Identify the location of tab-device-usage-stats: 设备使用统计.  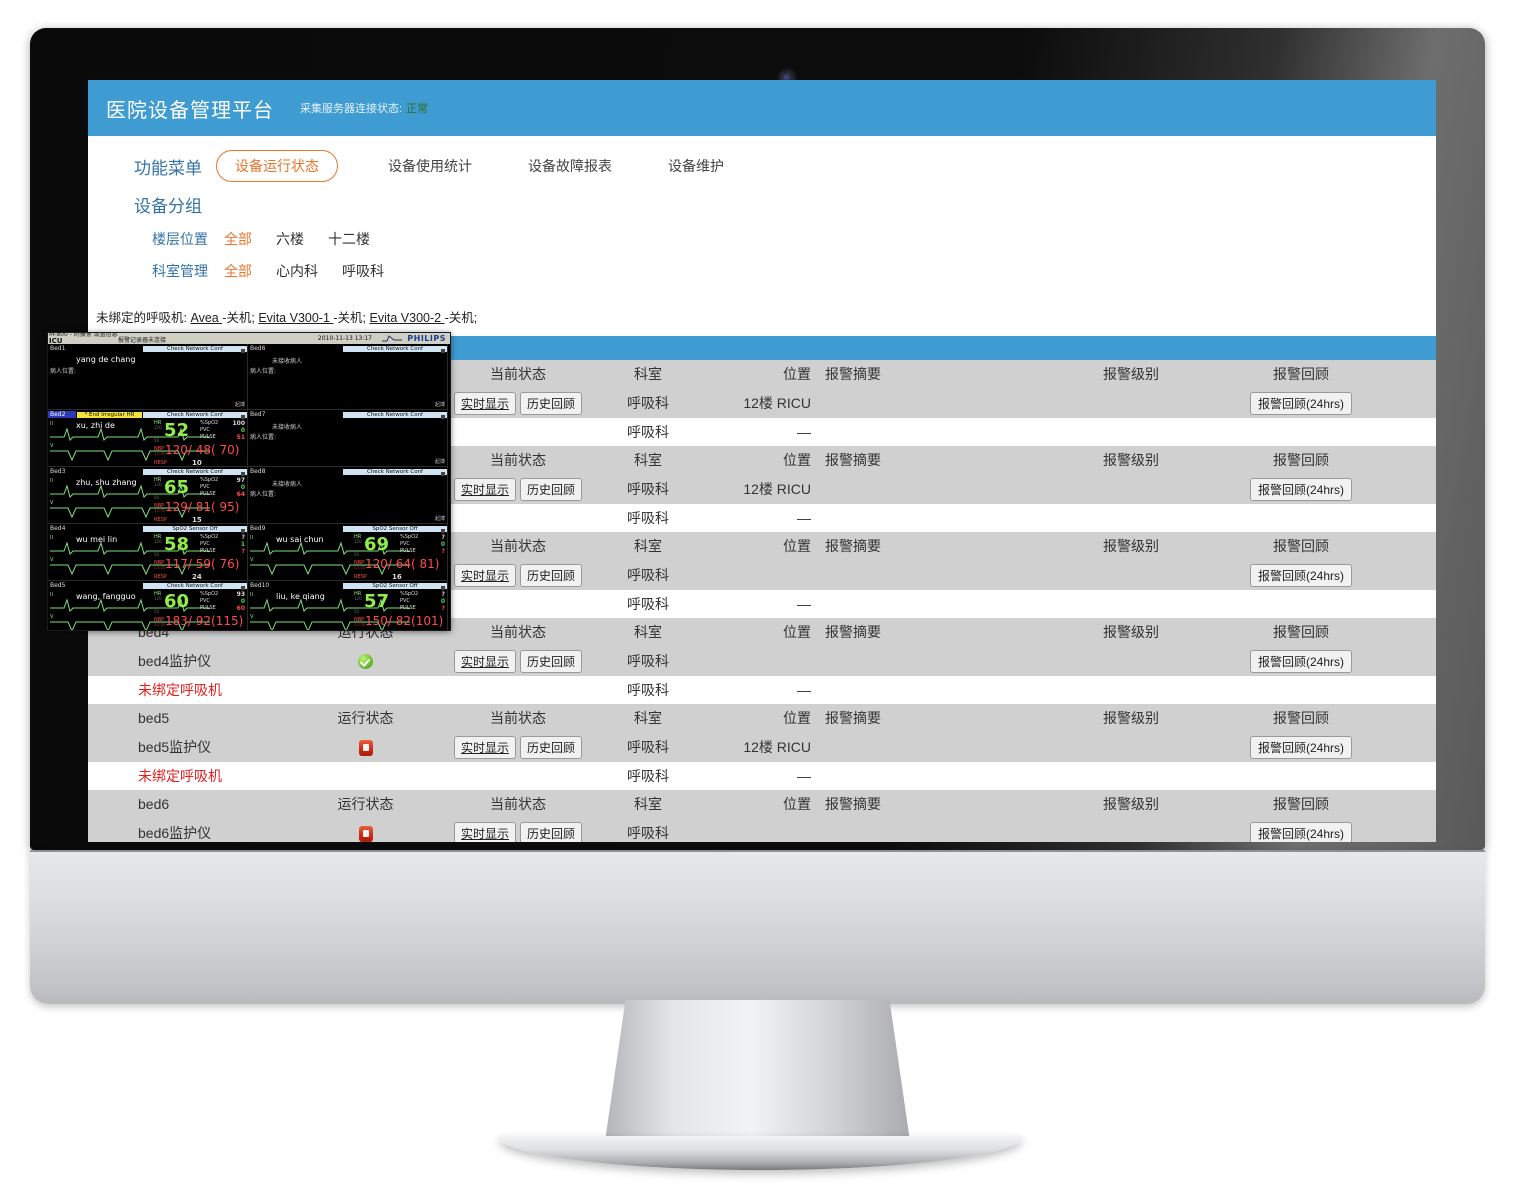
(430, 166).